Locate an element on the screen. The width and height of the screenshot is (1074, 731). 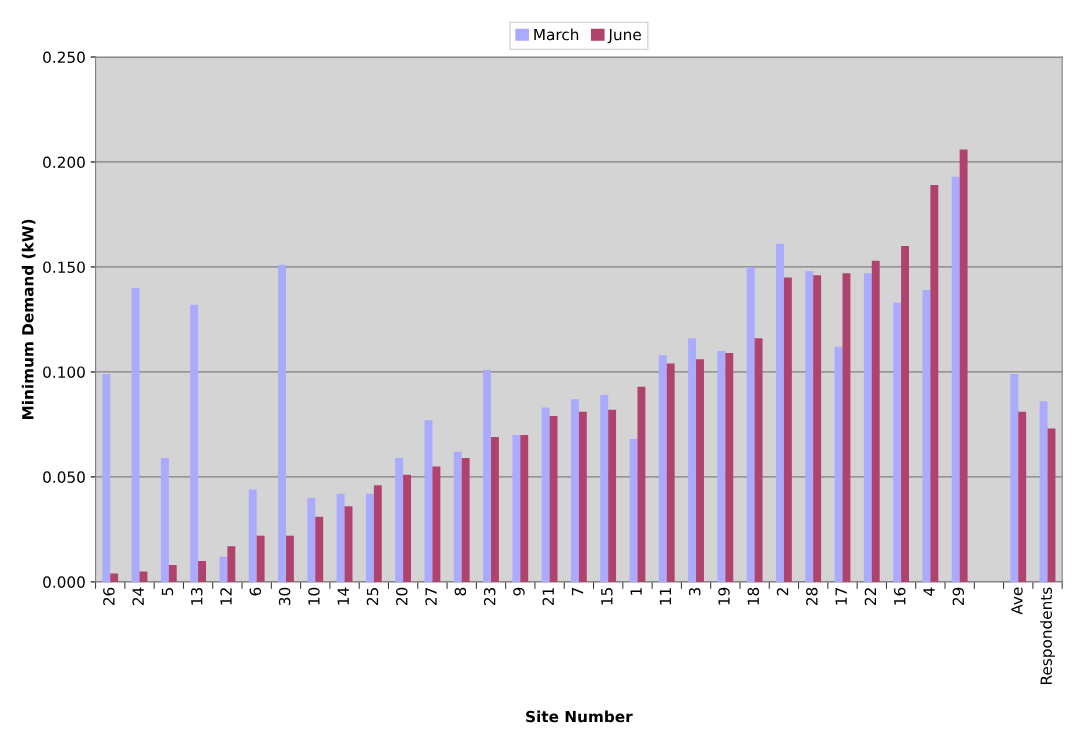
y-tick-label: 0.200 is located at coordinates (64, 162).